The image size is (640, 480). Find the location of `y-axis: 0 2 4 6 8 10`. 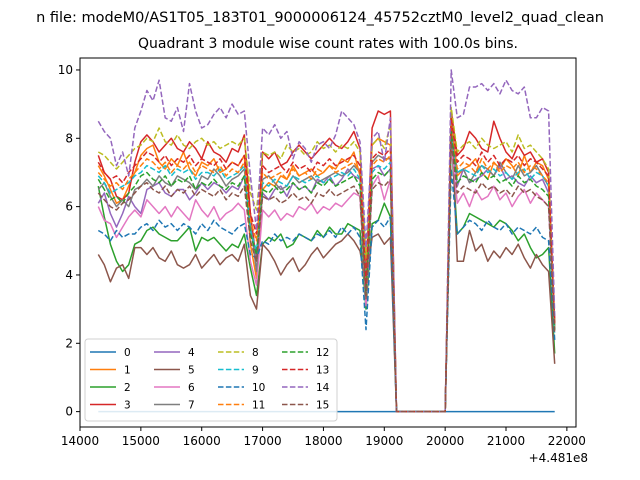

y-axis: 0 2 4 6 8 10 is located at coordinates (69, 241).